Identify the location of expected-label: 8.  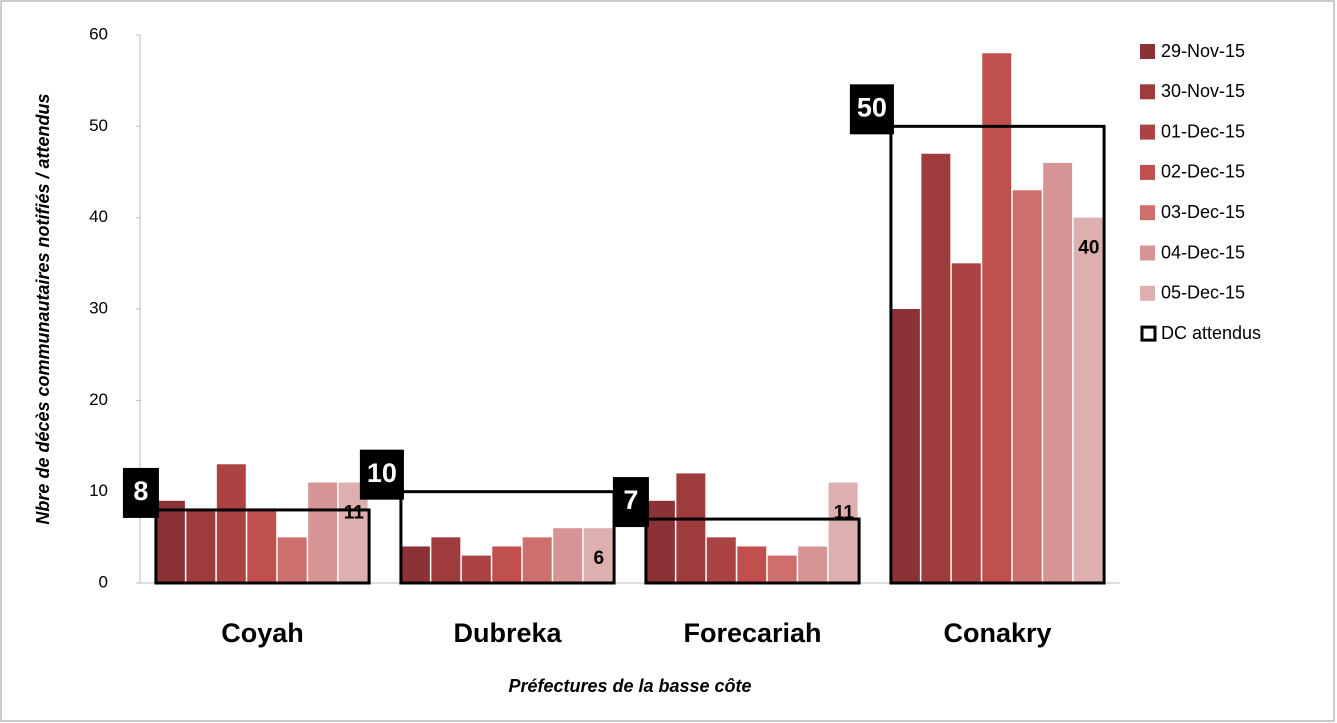
(140, 491).